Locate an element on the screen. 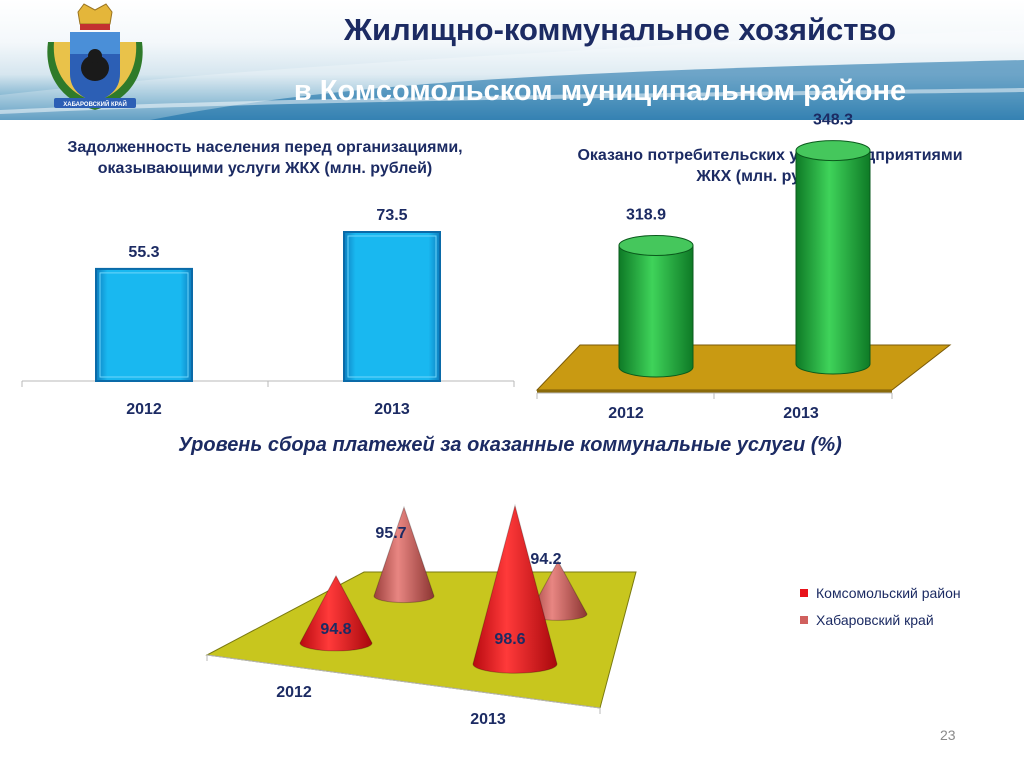  legend-item-khabarovsk: Хабаровский край is located at coordinates (880, 620).